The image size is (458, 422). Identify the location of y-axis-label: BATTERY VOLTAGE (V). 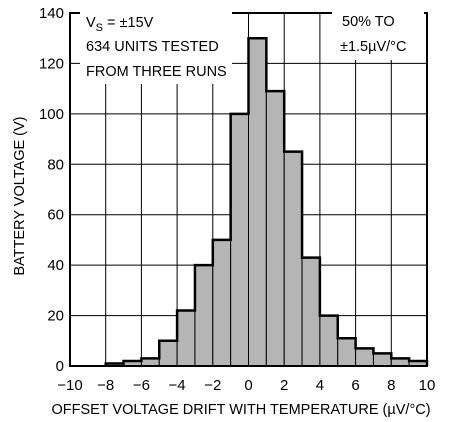
(20, 196).